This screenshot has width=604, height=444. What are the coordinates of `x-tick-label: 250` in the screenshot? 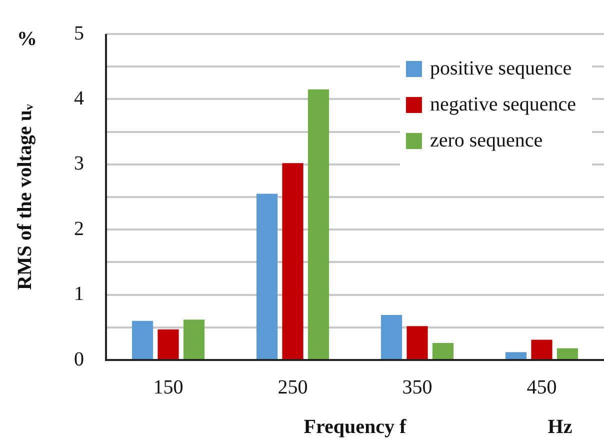 It's located at (293, 387).